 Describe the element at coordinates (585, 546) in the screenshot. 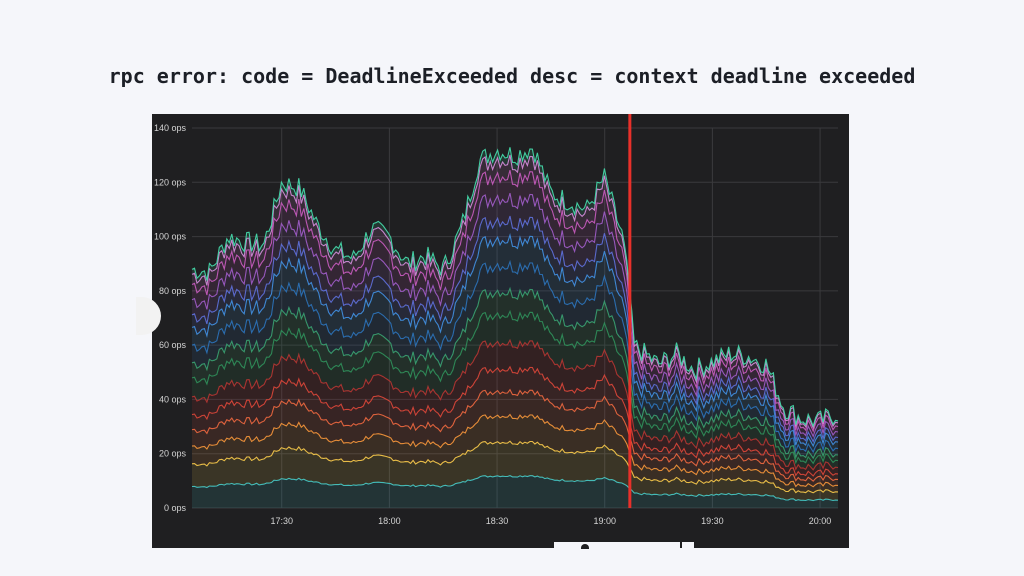

I see `scrollbar-thumb` at that location.